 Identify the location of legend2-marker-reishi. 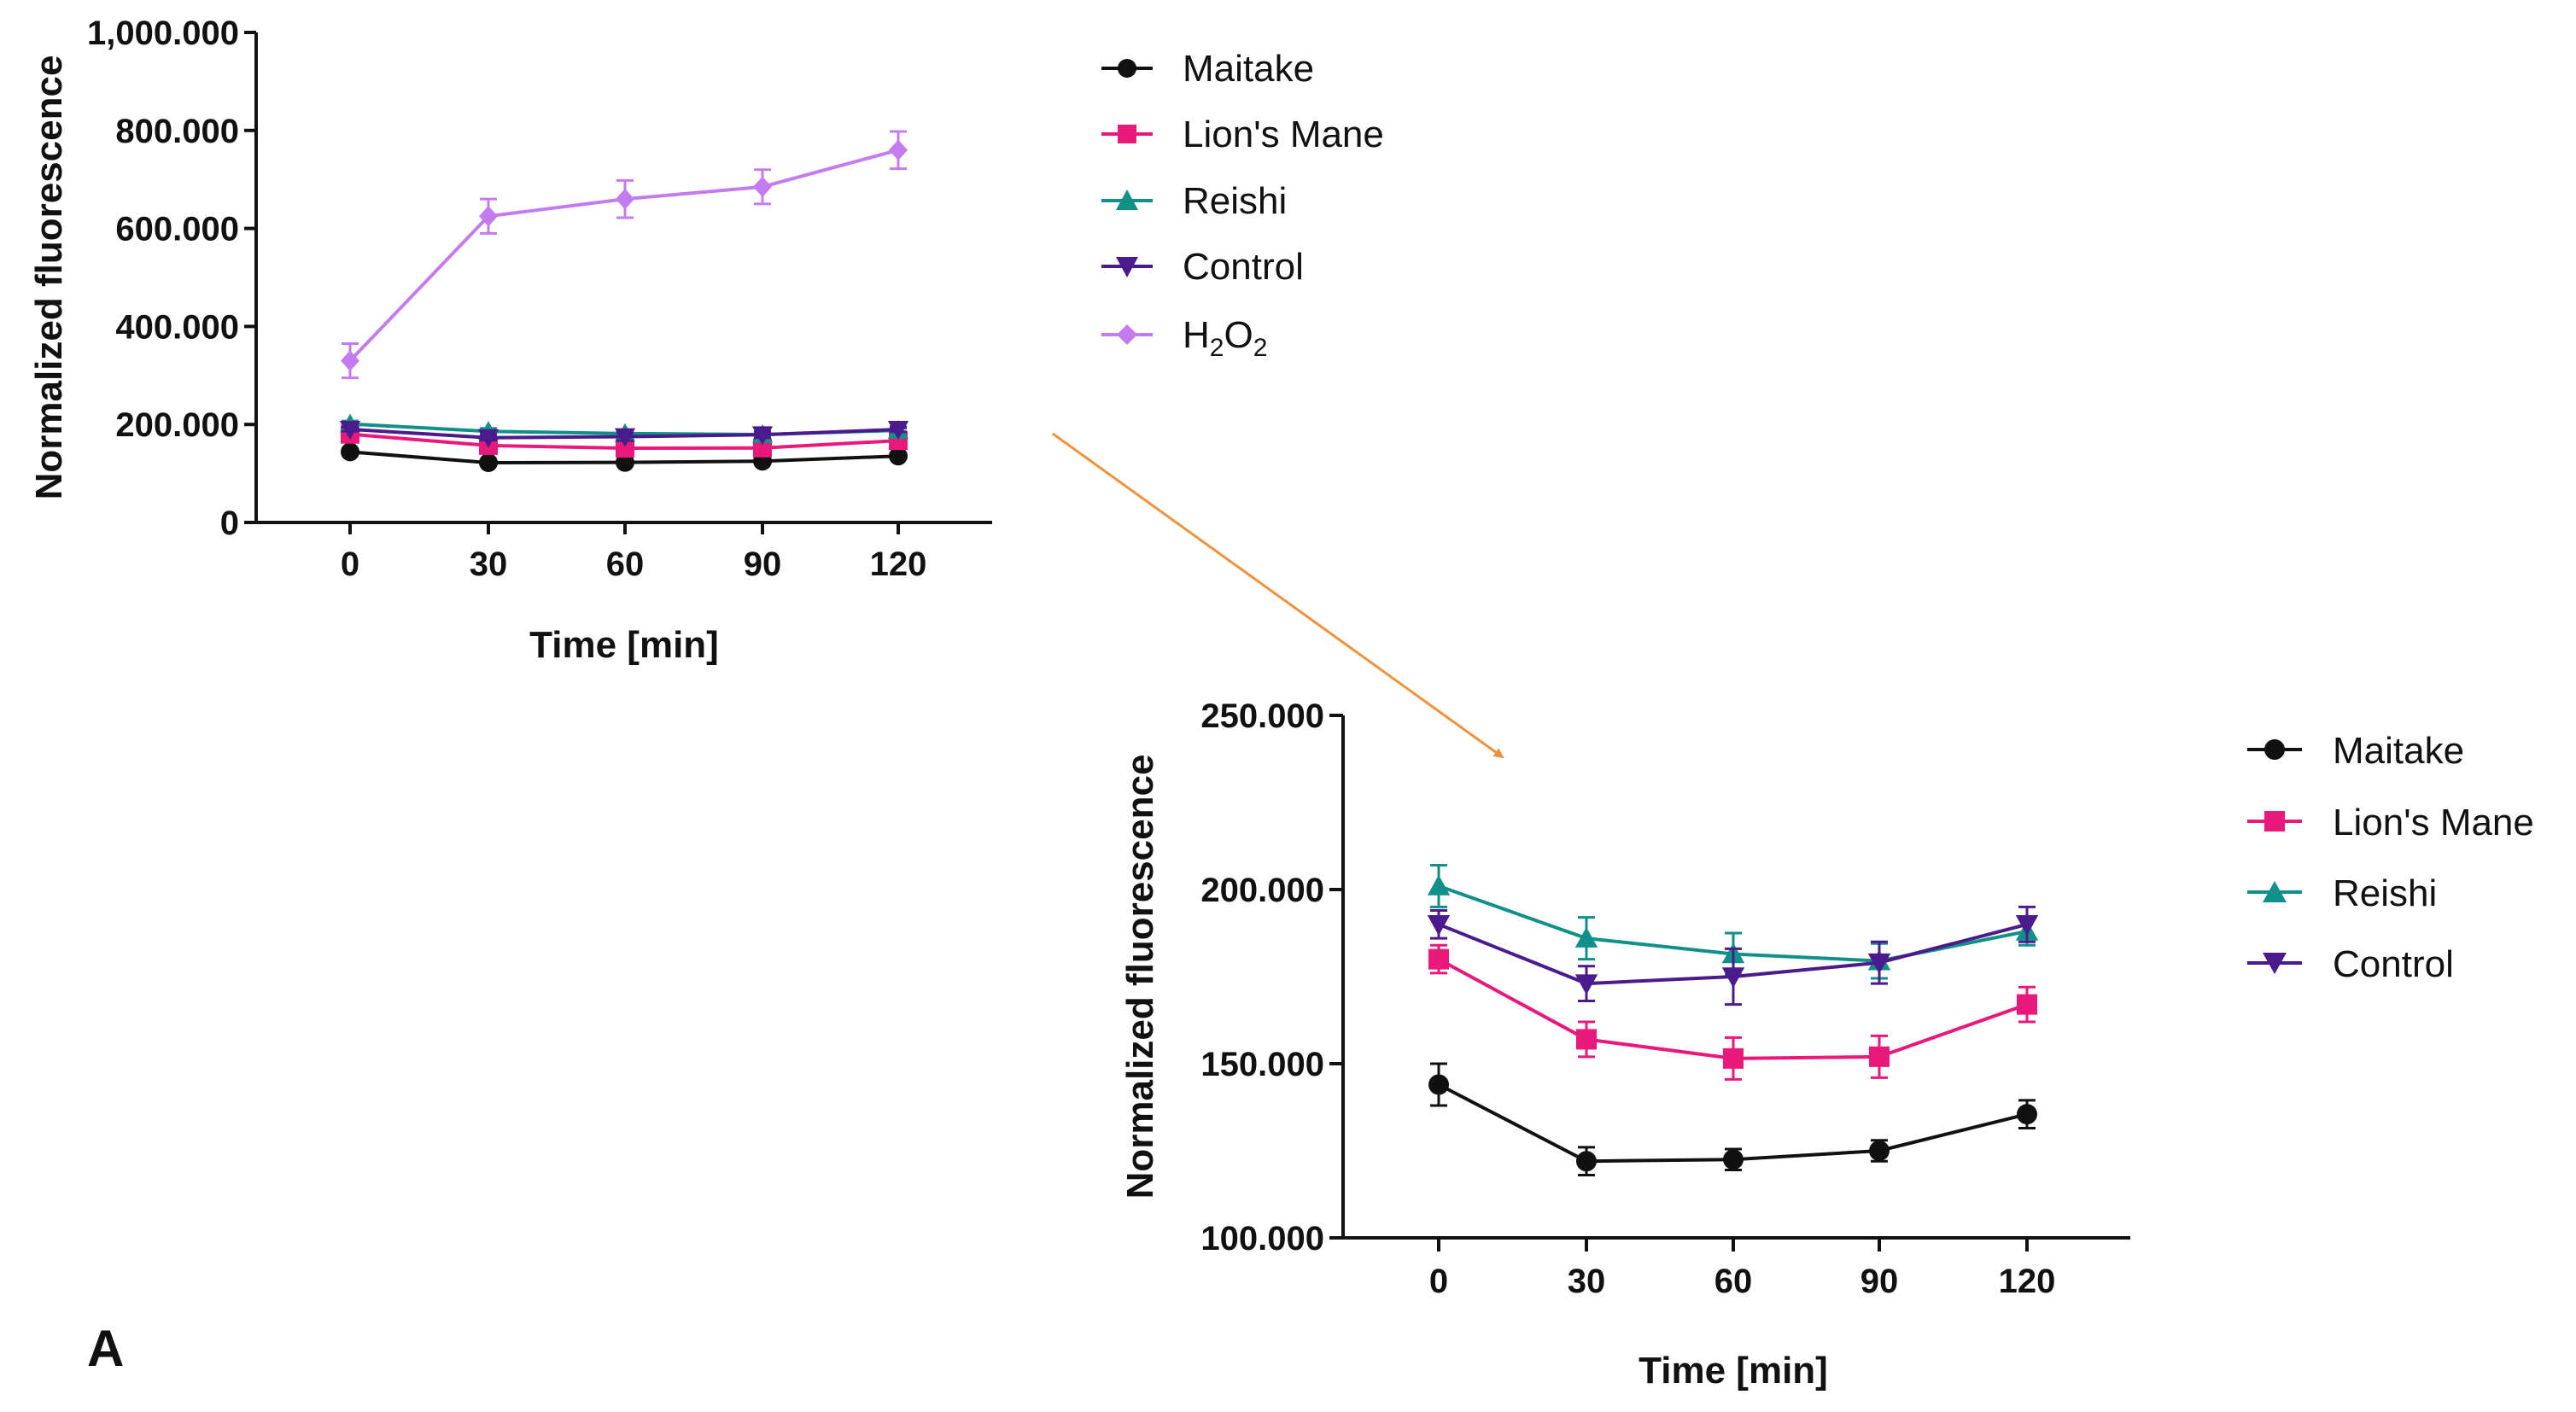
(2275, 891).